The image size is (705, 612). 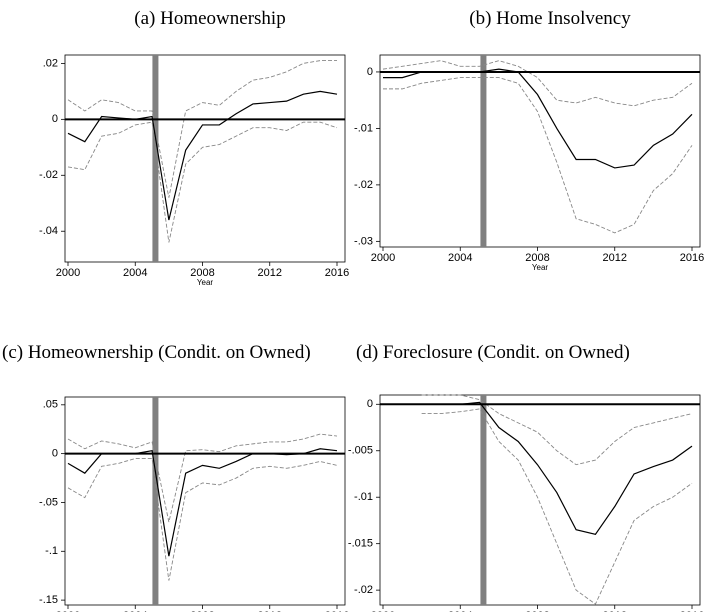 I want to click on y-tick-label: -.1, so click(x=51, y=551).